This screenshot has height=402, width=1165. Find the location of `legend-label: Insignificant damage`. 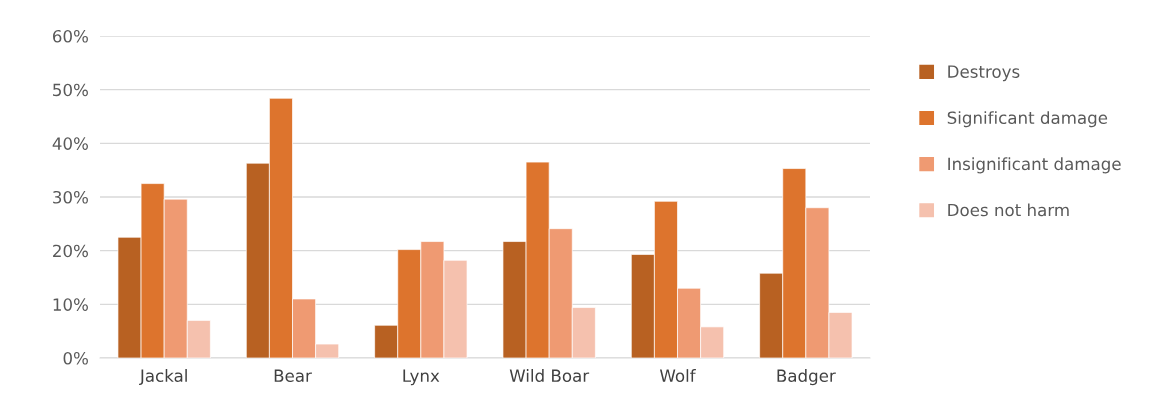

legend-label: Insignificant damage is located at coordinates (1034, 165).